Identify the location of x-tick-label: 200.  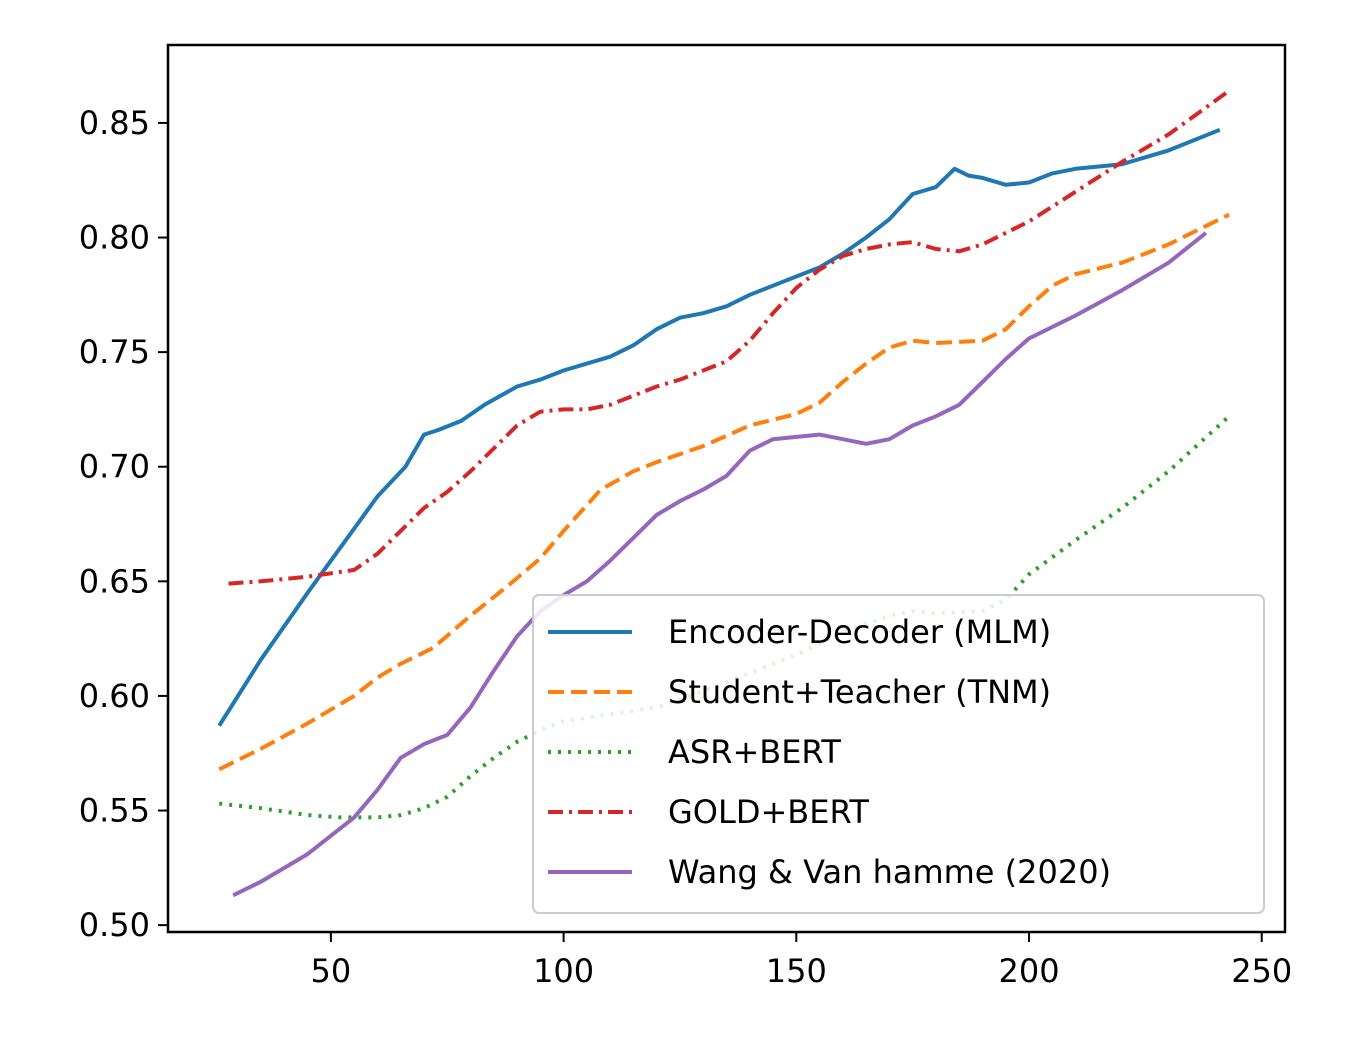
(1028, 971).